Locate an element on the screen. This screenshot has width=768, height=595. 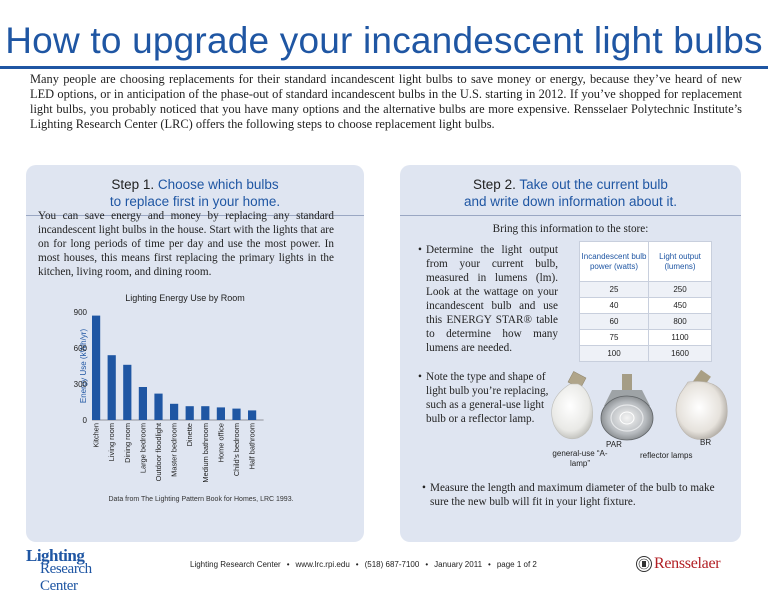
chart-category-label: Home office is located at coordinates (220, 442).